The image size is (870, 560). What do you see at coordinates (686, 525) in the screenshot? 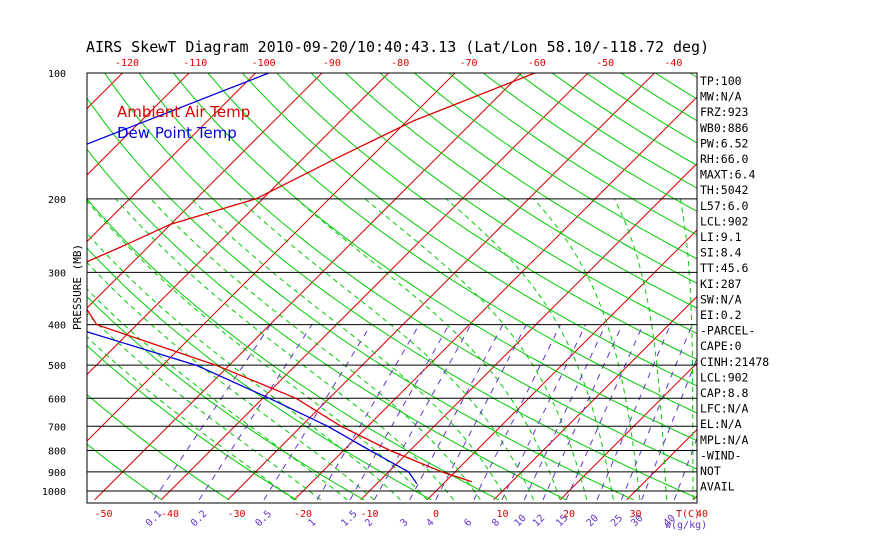
I see `mixing-ratio-unit-label: w(g/kg)` at bounding box center [686, 525].